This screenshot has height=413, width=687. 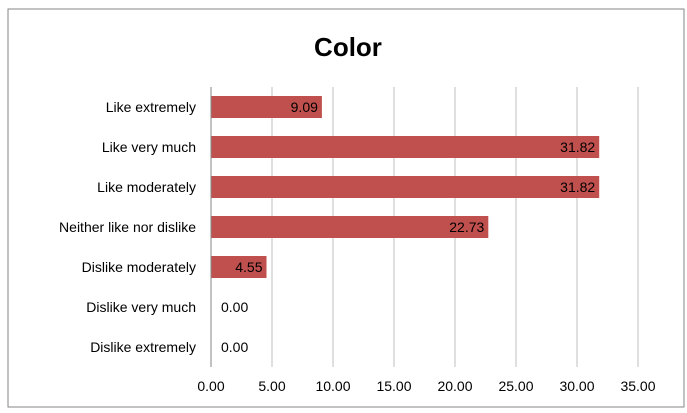 I want to click on x-tick-label: 20.00, so click(x=454, y=386).